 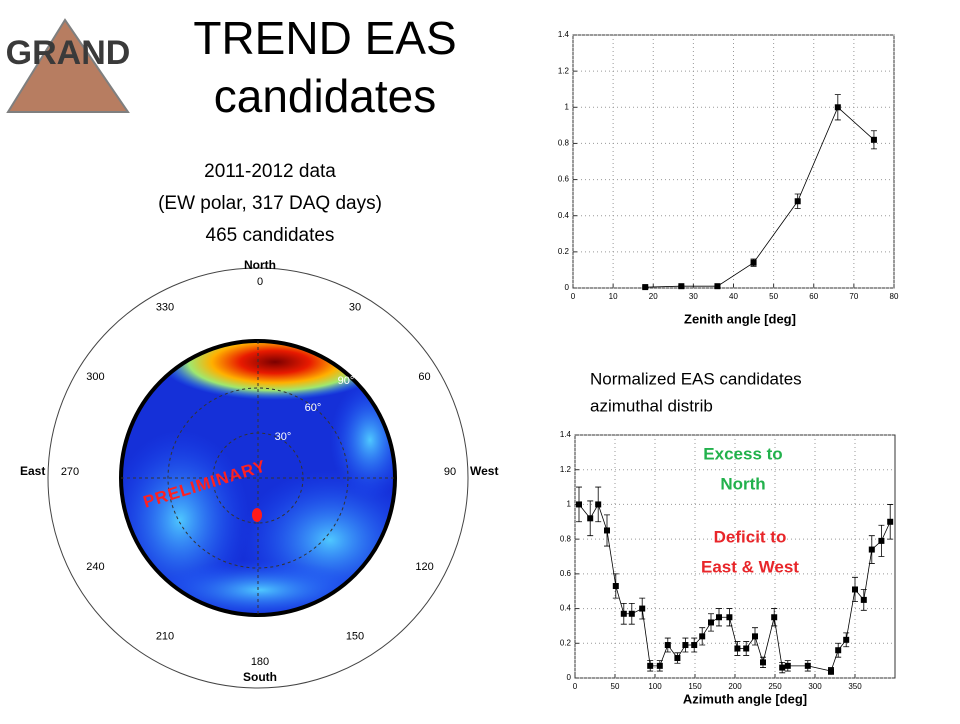 What do you see at coordinates (424, 377) in the screenshot?
I see `azimuth-label: 60` at bounding box center [424, 377].